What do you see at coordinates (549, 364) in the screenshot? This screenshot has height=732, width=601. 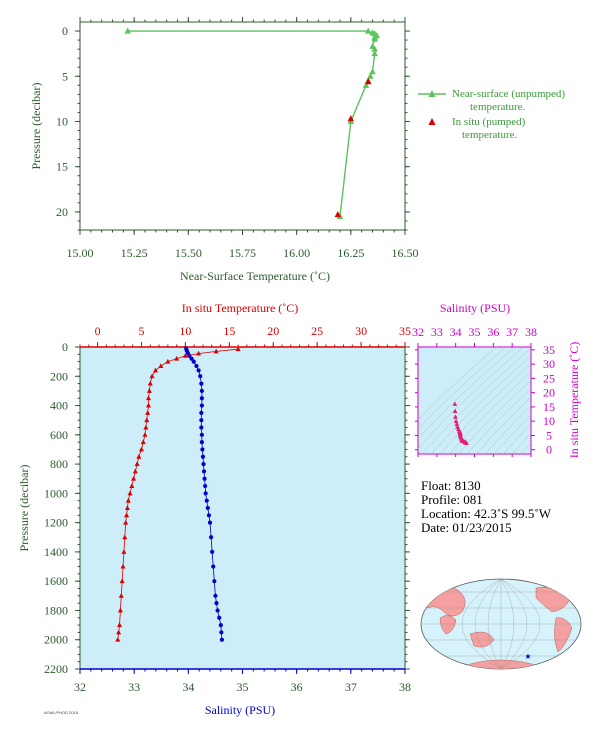 I see `ts-y-tick-label-6: 30` at bounding box center [549, 364].